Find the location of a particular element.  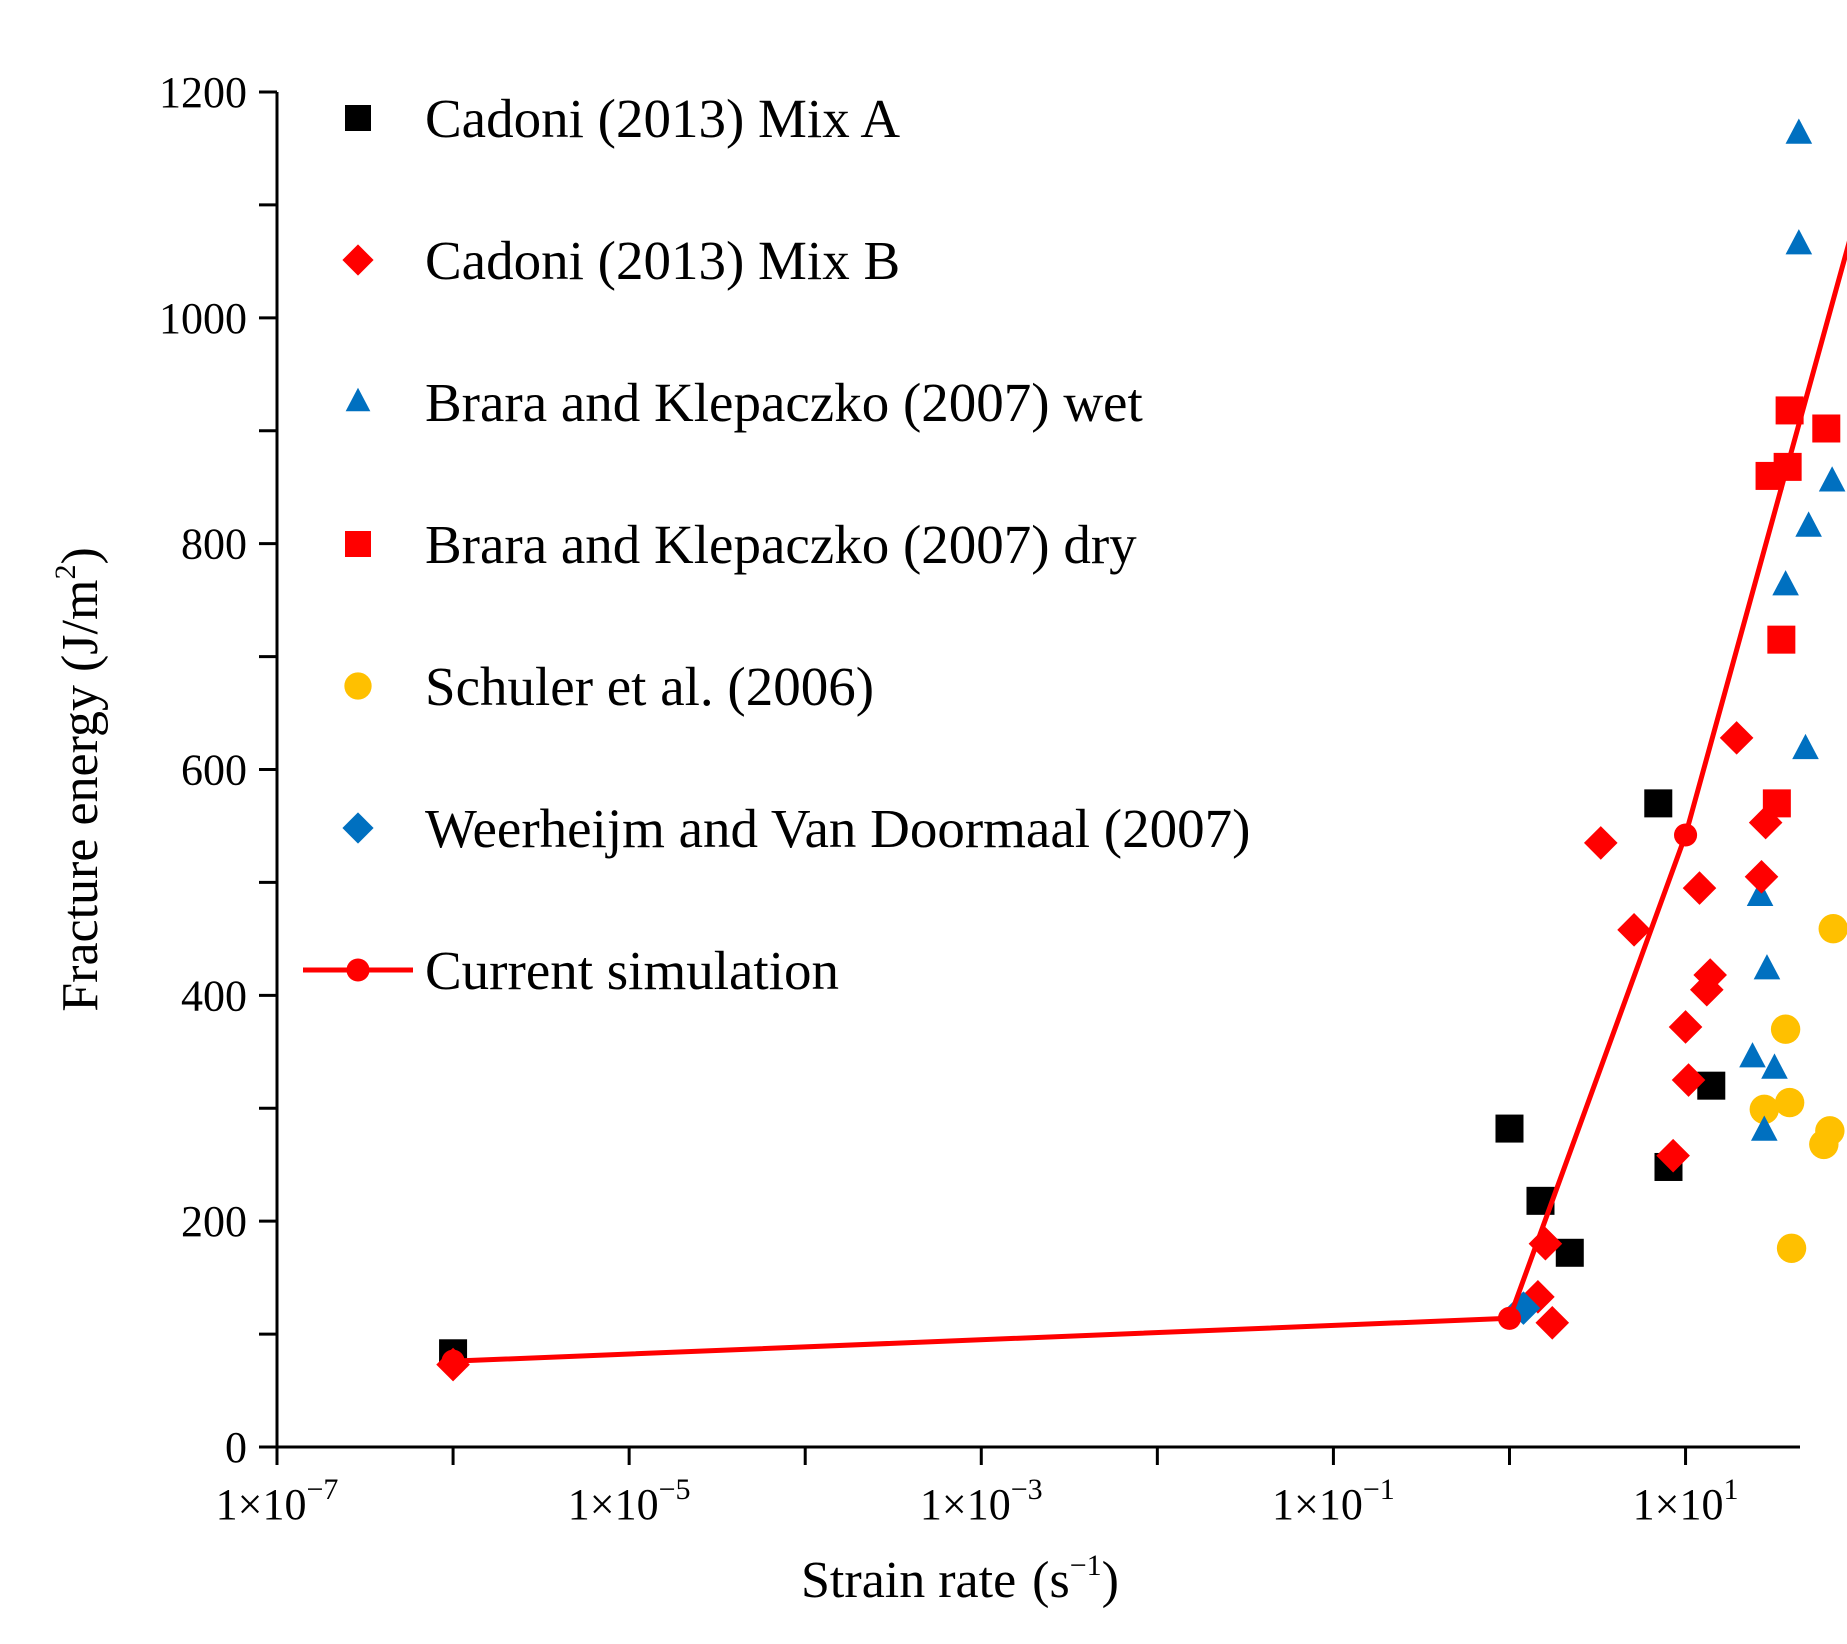

x-tick-label: 1×10⁻³ is located at coordinates (981, 1501).